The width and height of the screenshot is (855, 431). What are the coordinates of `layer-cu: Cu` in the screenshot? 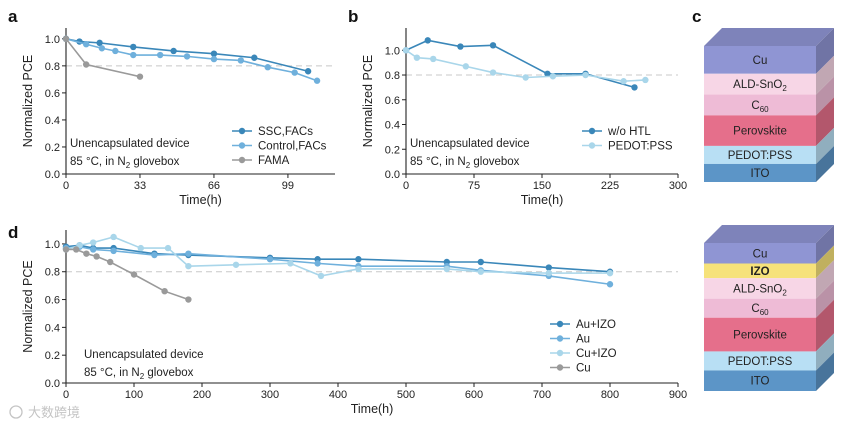 It's located at (769, 51).